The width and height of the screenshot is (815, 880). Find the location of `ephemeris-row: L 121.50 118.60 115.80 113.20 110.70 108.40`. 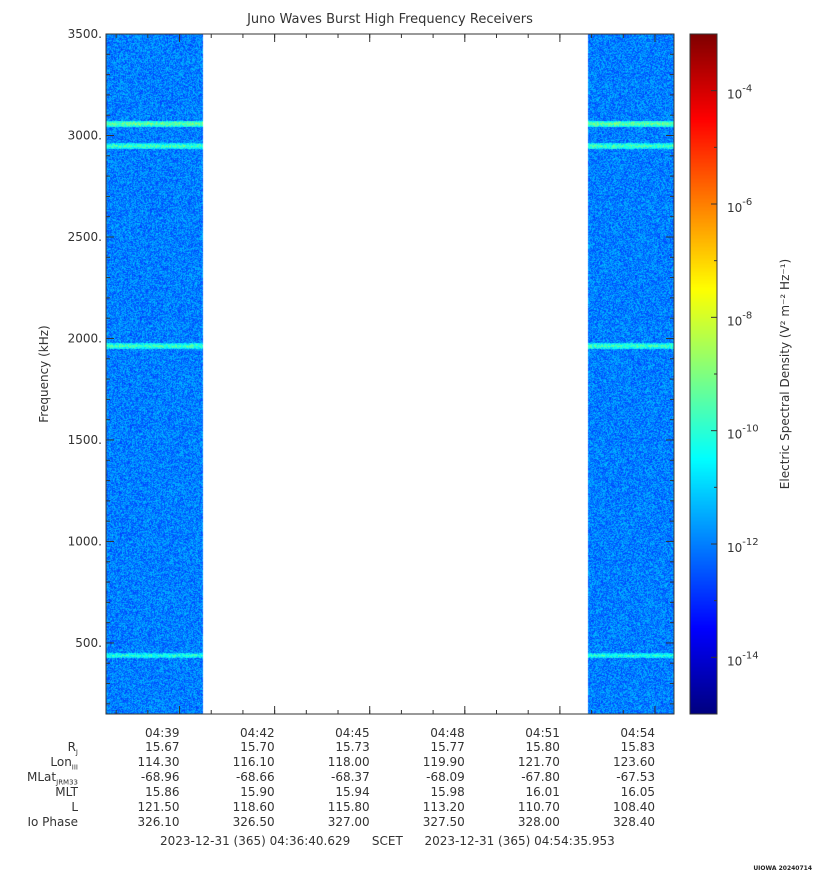

ephemeris-row: L 121.50 118.60 115.80 113.20 110.70 108.40 is located at coordinates (407, 807).